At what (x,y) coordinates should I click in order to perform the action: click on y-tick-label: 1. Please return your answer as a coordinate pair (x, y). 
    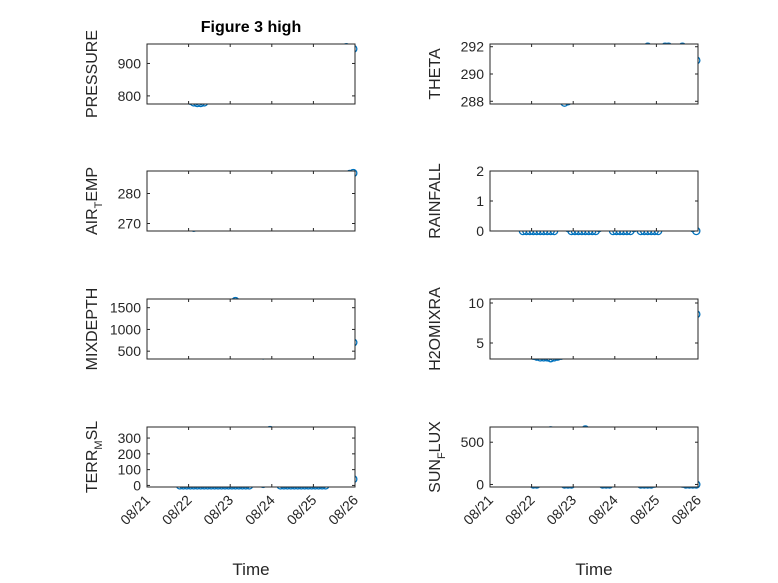
    Looking at the image, I should click on (480, 201).